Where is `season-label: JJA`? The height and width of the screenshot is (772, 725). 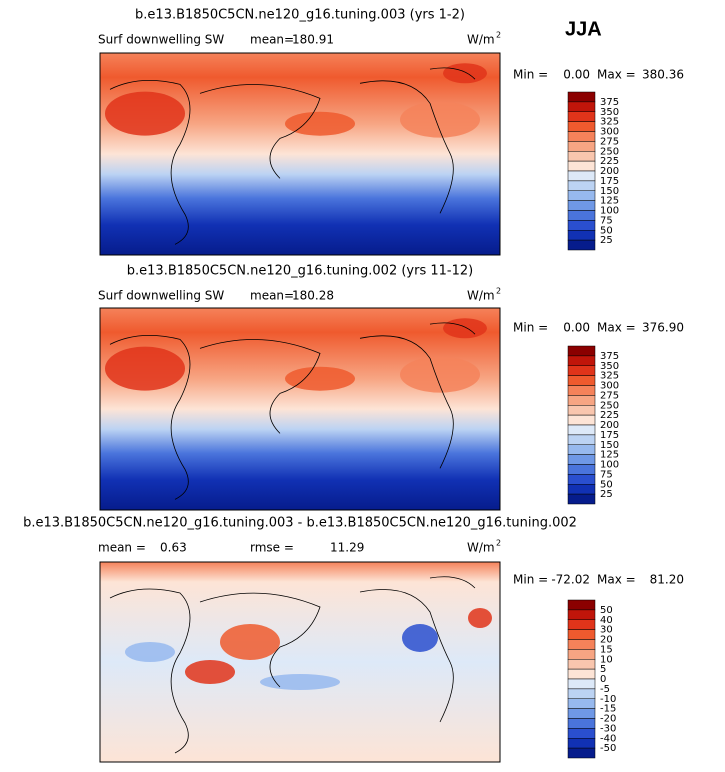
season-label: JJA is located at coordinates (583, 29).